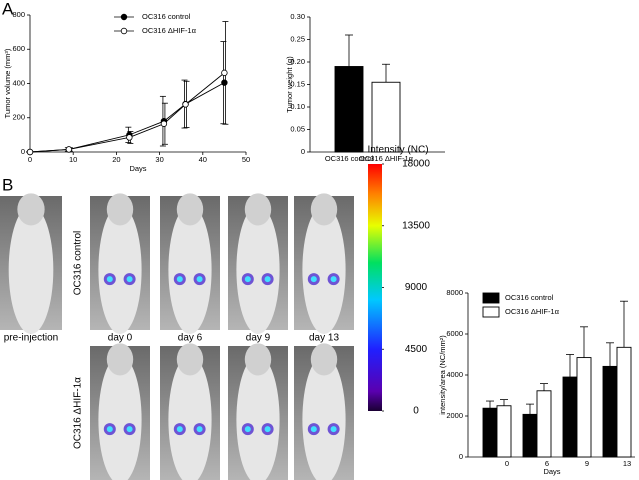 This screenshot has width=639, height=480. What do you see at coordinates (116, 159) in the screenshot?
I see `x-tick-label: 20` at bounding box center [116, 159].